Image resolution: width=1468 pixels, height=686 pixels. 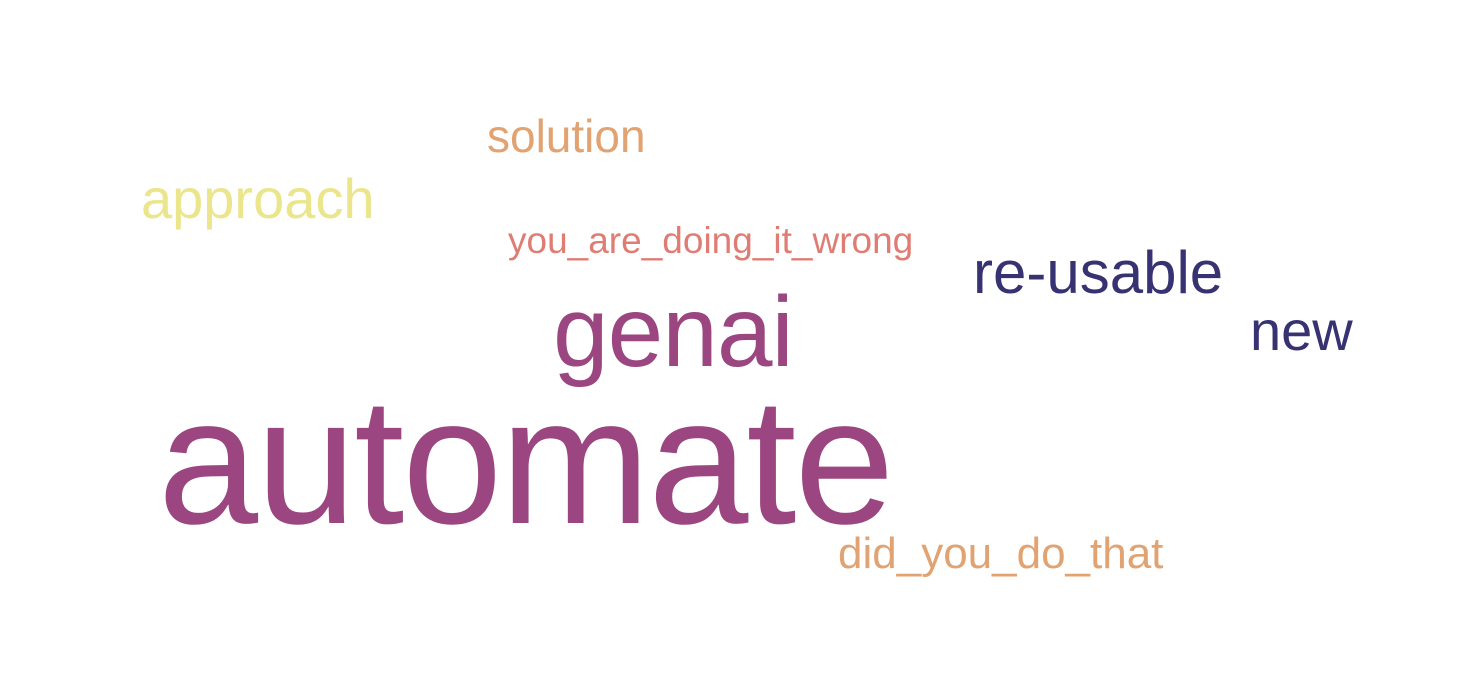 What do you see at coordinates (673, 332) in the screenshot?
I see `word-genai: genai` at bounding box center [673, 332].